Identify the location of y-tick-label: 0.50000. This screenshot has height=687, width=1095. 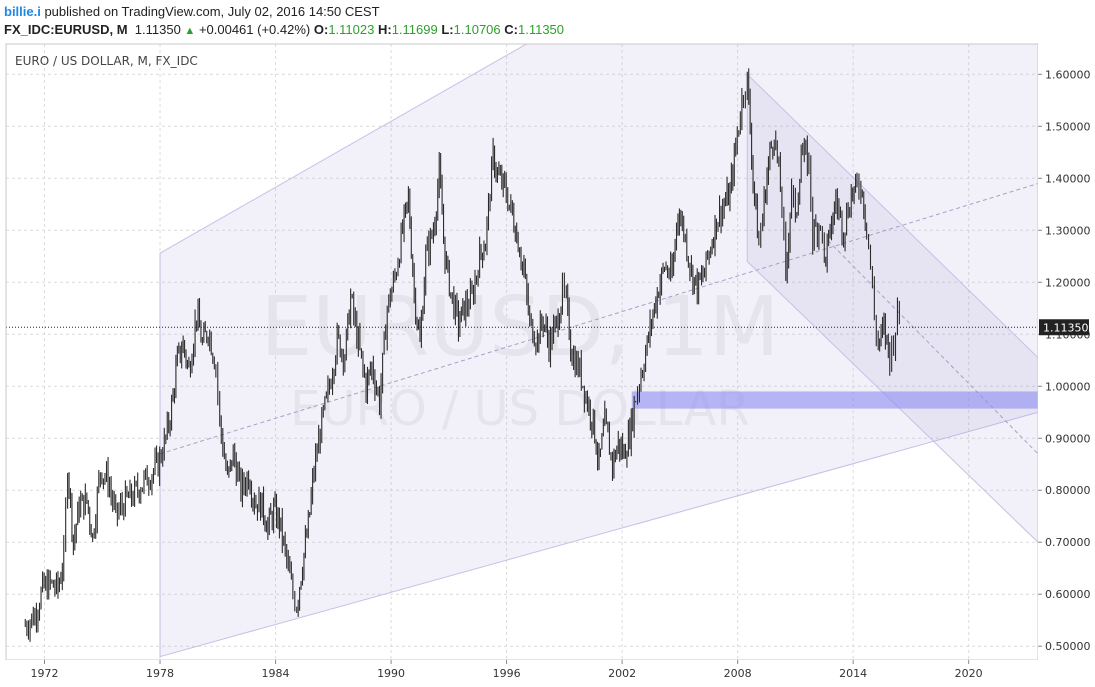
(1068, 646).